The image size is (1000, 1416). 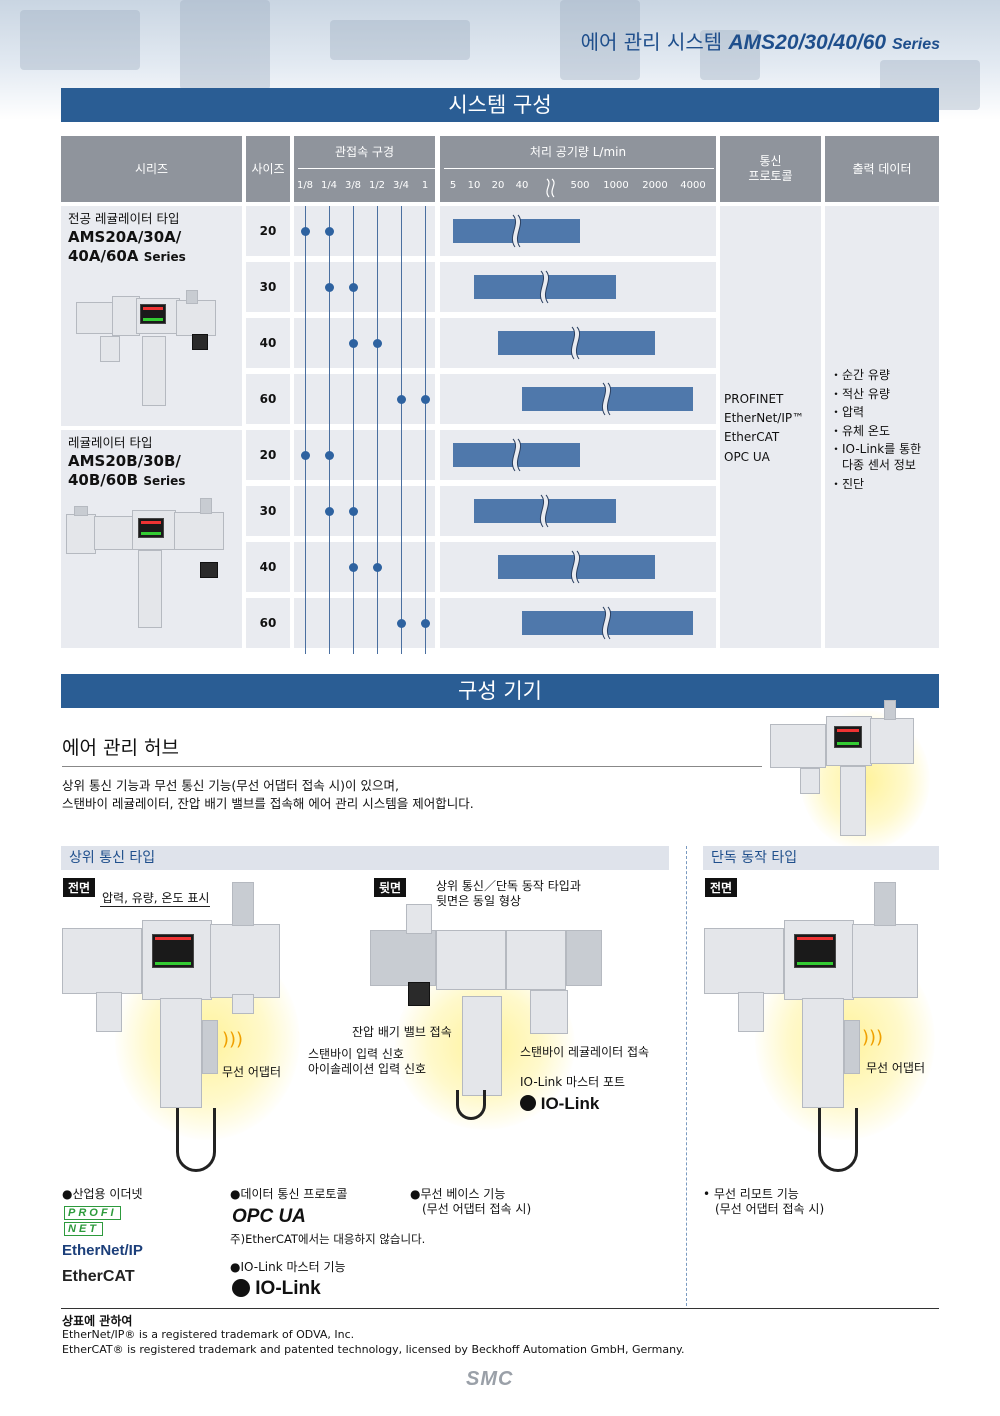 What do you see at coordinates (377, 185) in the screenshot?
I see `port-tick: 1/2` at bounding box center [377, 185].